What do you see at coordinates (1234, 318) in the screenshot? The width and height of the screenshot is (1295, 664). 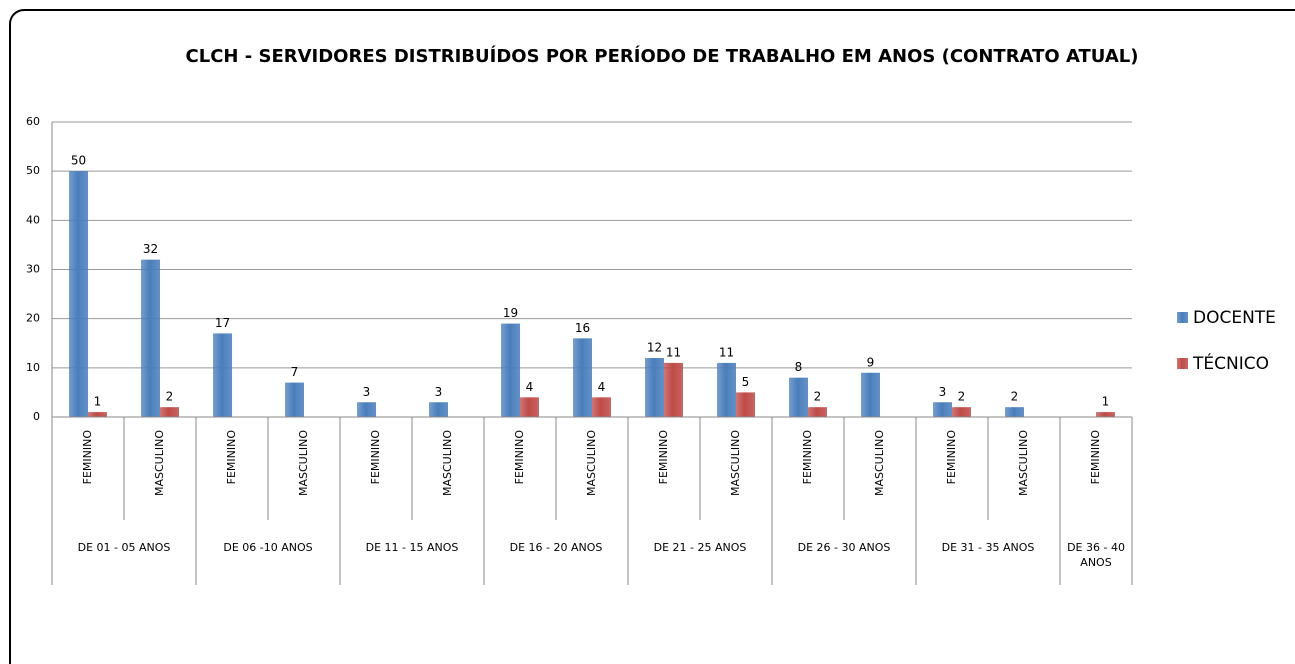 I see `legend-label: DOCENTE` at bounding box center [1234, 318].